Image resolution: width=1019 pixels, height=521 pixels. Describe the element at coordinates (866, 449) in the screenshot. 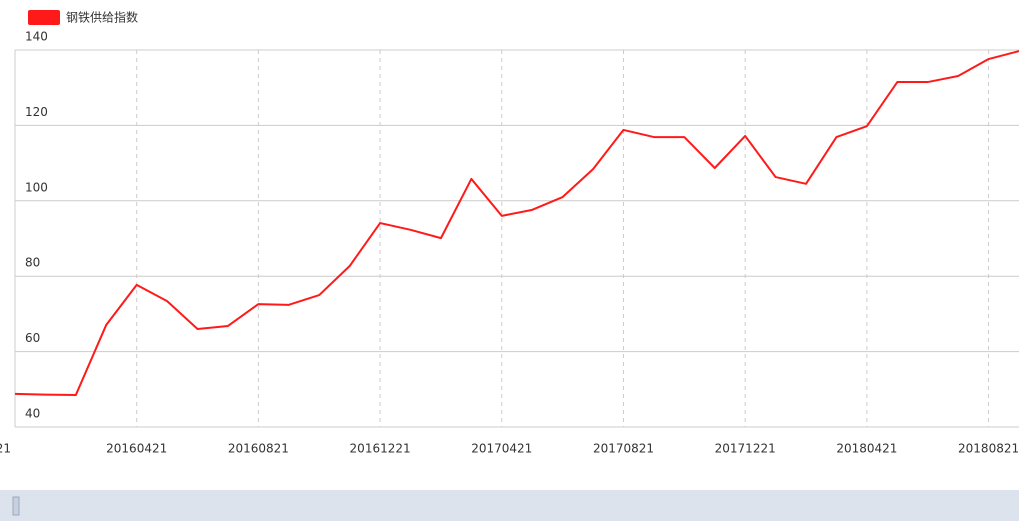

I see `x-tick-label: 20180421` at that location.